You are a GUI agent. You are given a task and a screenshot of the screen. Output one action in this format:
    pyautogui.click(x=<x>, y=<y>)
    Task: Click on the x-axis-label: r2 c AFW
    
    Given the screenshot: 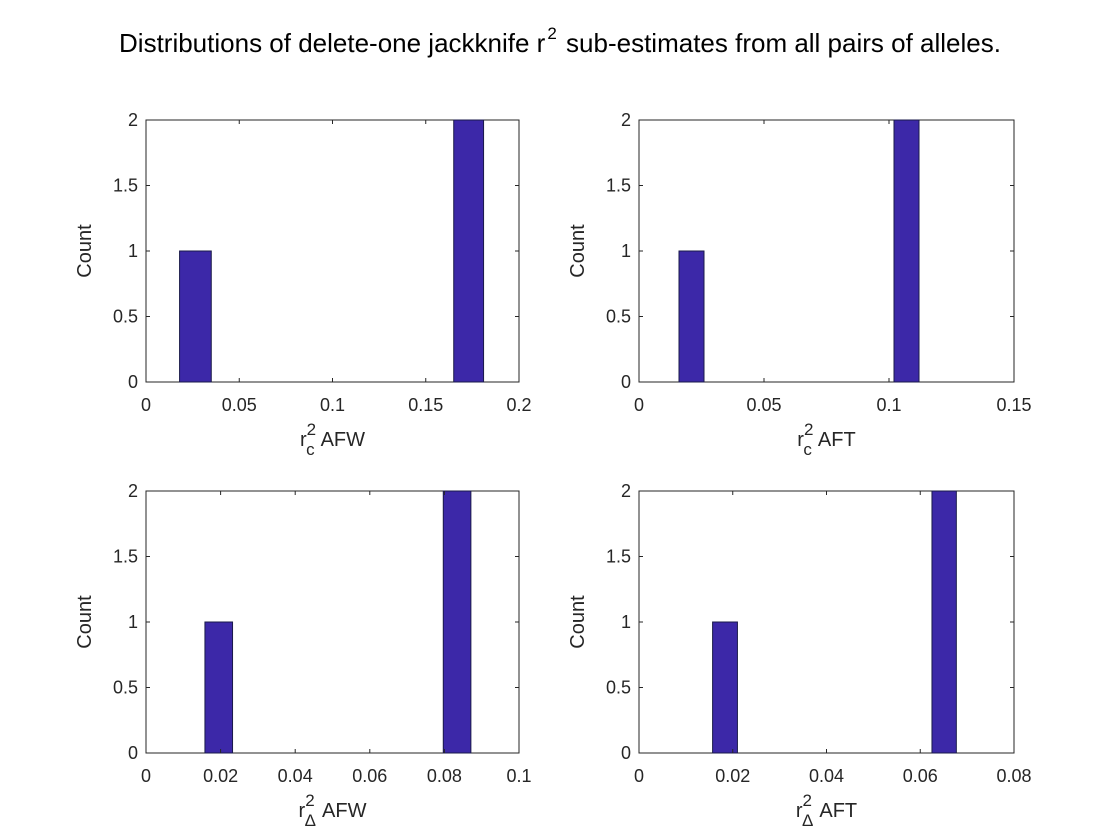 What is the action you would take?
    pyautogui.click(x=332, y=439)
    